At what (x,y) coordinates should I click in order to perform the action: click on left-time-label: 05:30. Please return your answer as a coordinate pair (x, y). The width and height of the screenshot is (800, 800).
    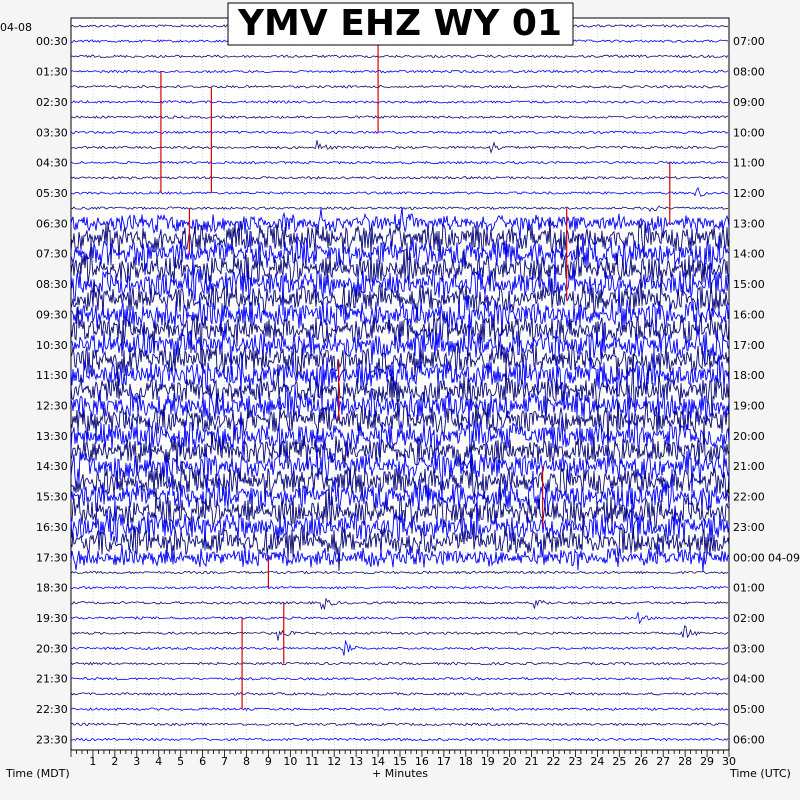
    Looking at the image, I should click on (52, 193).